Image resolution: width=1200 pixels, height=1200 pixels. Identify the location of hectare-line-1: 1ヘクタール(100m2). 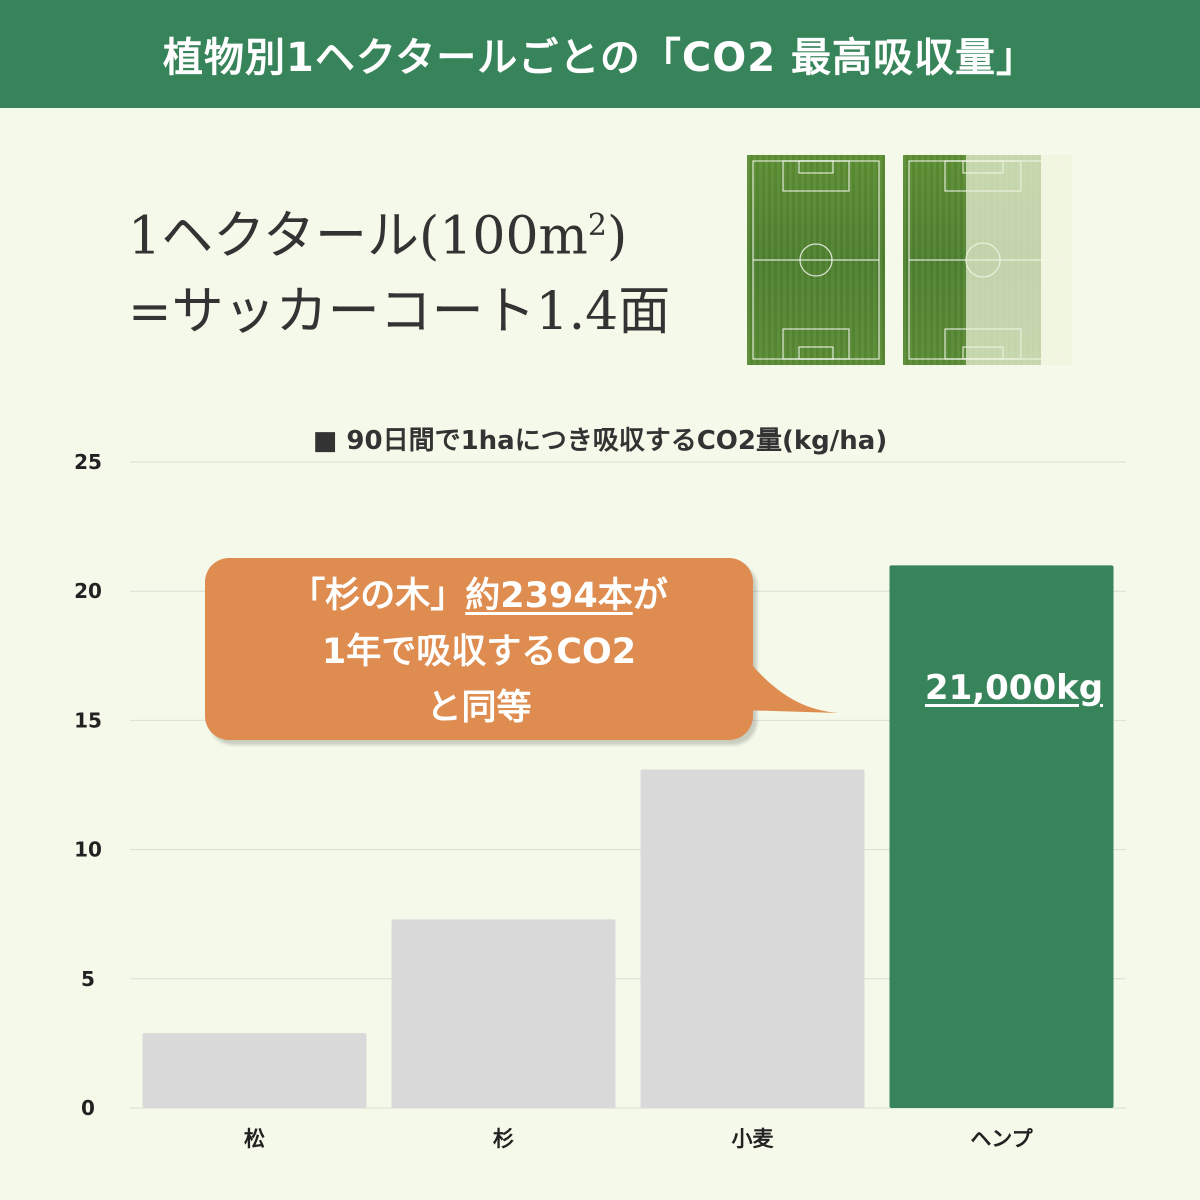
(399, 231).